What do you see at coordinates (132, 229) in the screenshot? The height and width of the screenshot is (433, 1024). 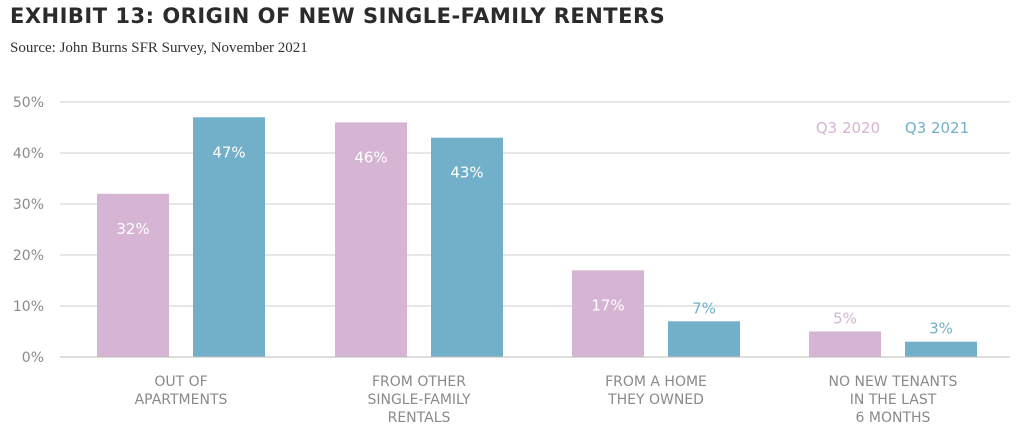 I see `data-label: 32%` at bounding box center [132, 229].